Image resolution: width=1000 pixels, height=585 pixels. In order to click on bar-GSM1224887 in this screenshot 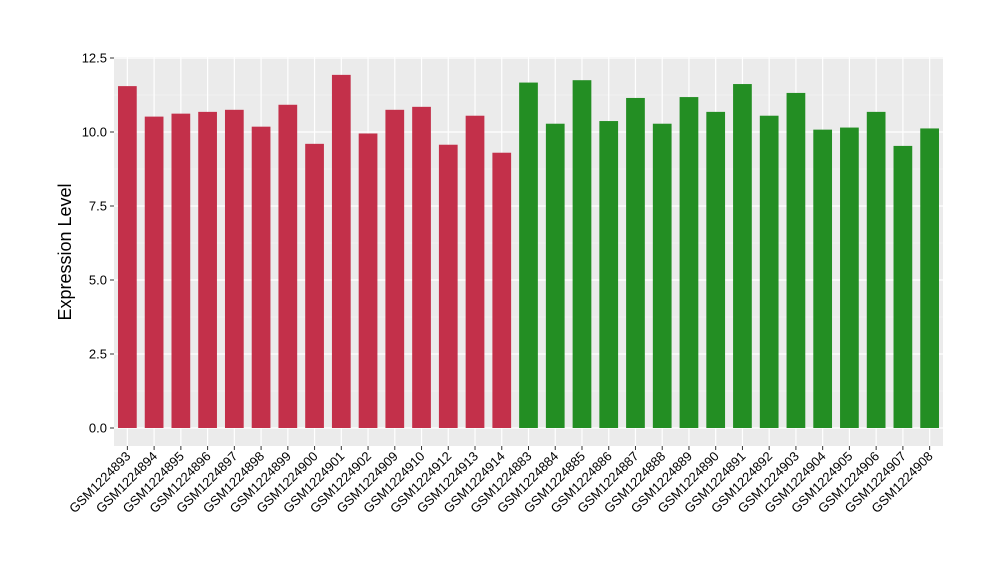, I will do `click(635, 263)`.